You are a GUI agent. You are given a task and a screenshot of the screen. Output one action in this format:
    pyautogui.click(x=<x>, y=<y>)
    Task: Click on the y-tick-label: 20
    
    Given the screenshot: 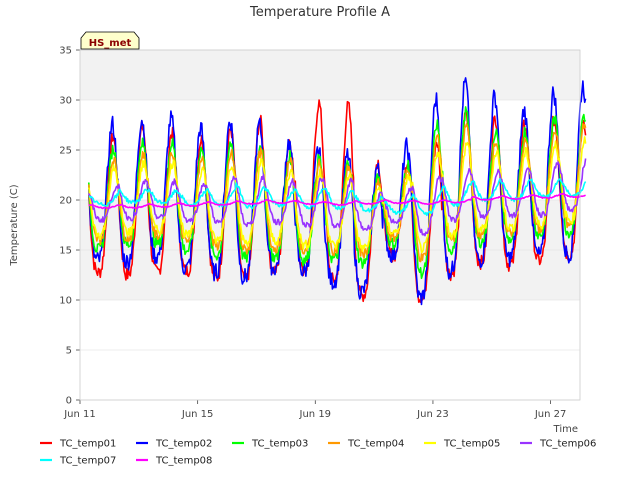 What is the action you would take?
    pyautogui.click(x=65, y=201)
    